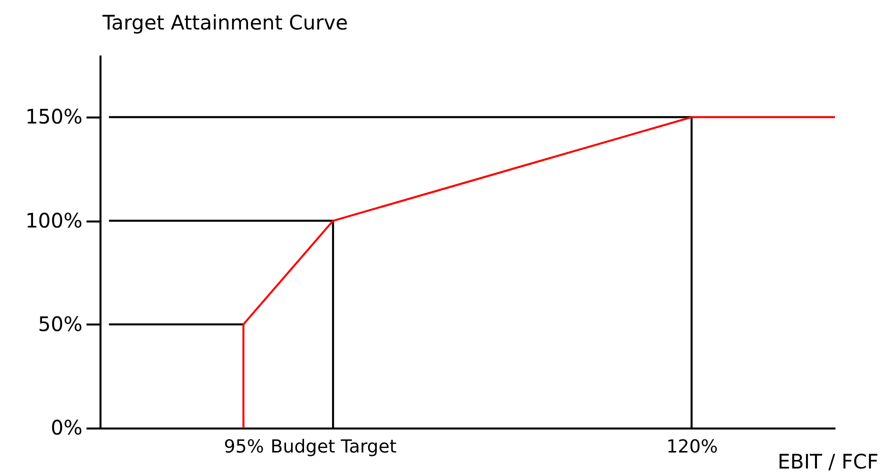  What do you see at coordinates (66, 428) in the screenshot?
I see `y-tick-label: 0%` at bounding box center [66, 428].